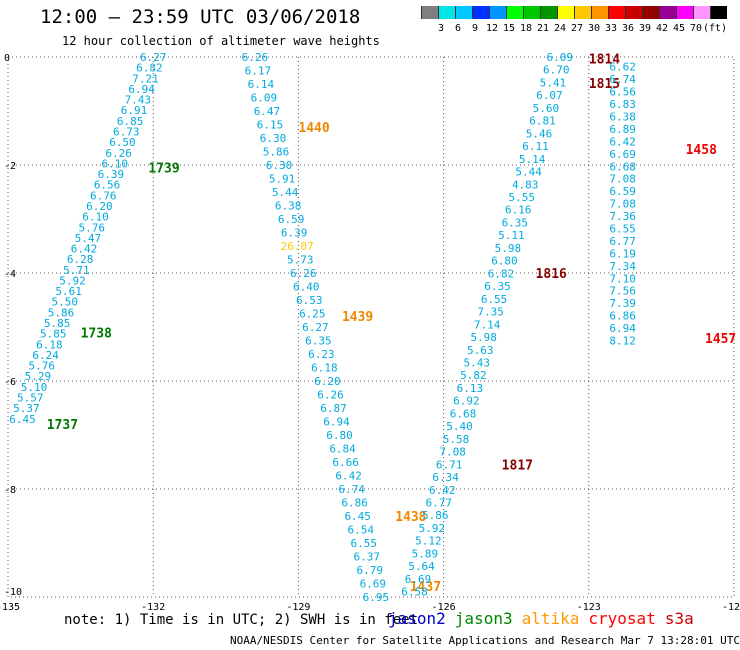 Image resolution: width=740 pixels, height=650 pixels. What do you see at coordinates (130, 121) in the screenshot?
I see `swh-label: 6.85` at bounding box center [130, 121].